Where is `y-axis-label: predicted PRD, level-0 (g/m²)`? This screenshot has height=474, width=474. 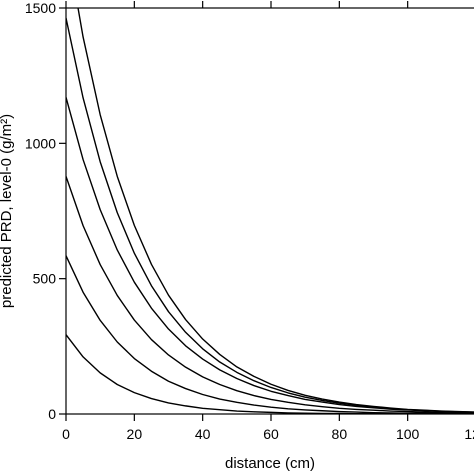 y-axis-label: predicted PRD, level-0 (g/m²) is located at coordinates (7, 211).